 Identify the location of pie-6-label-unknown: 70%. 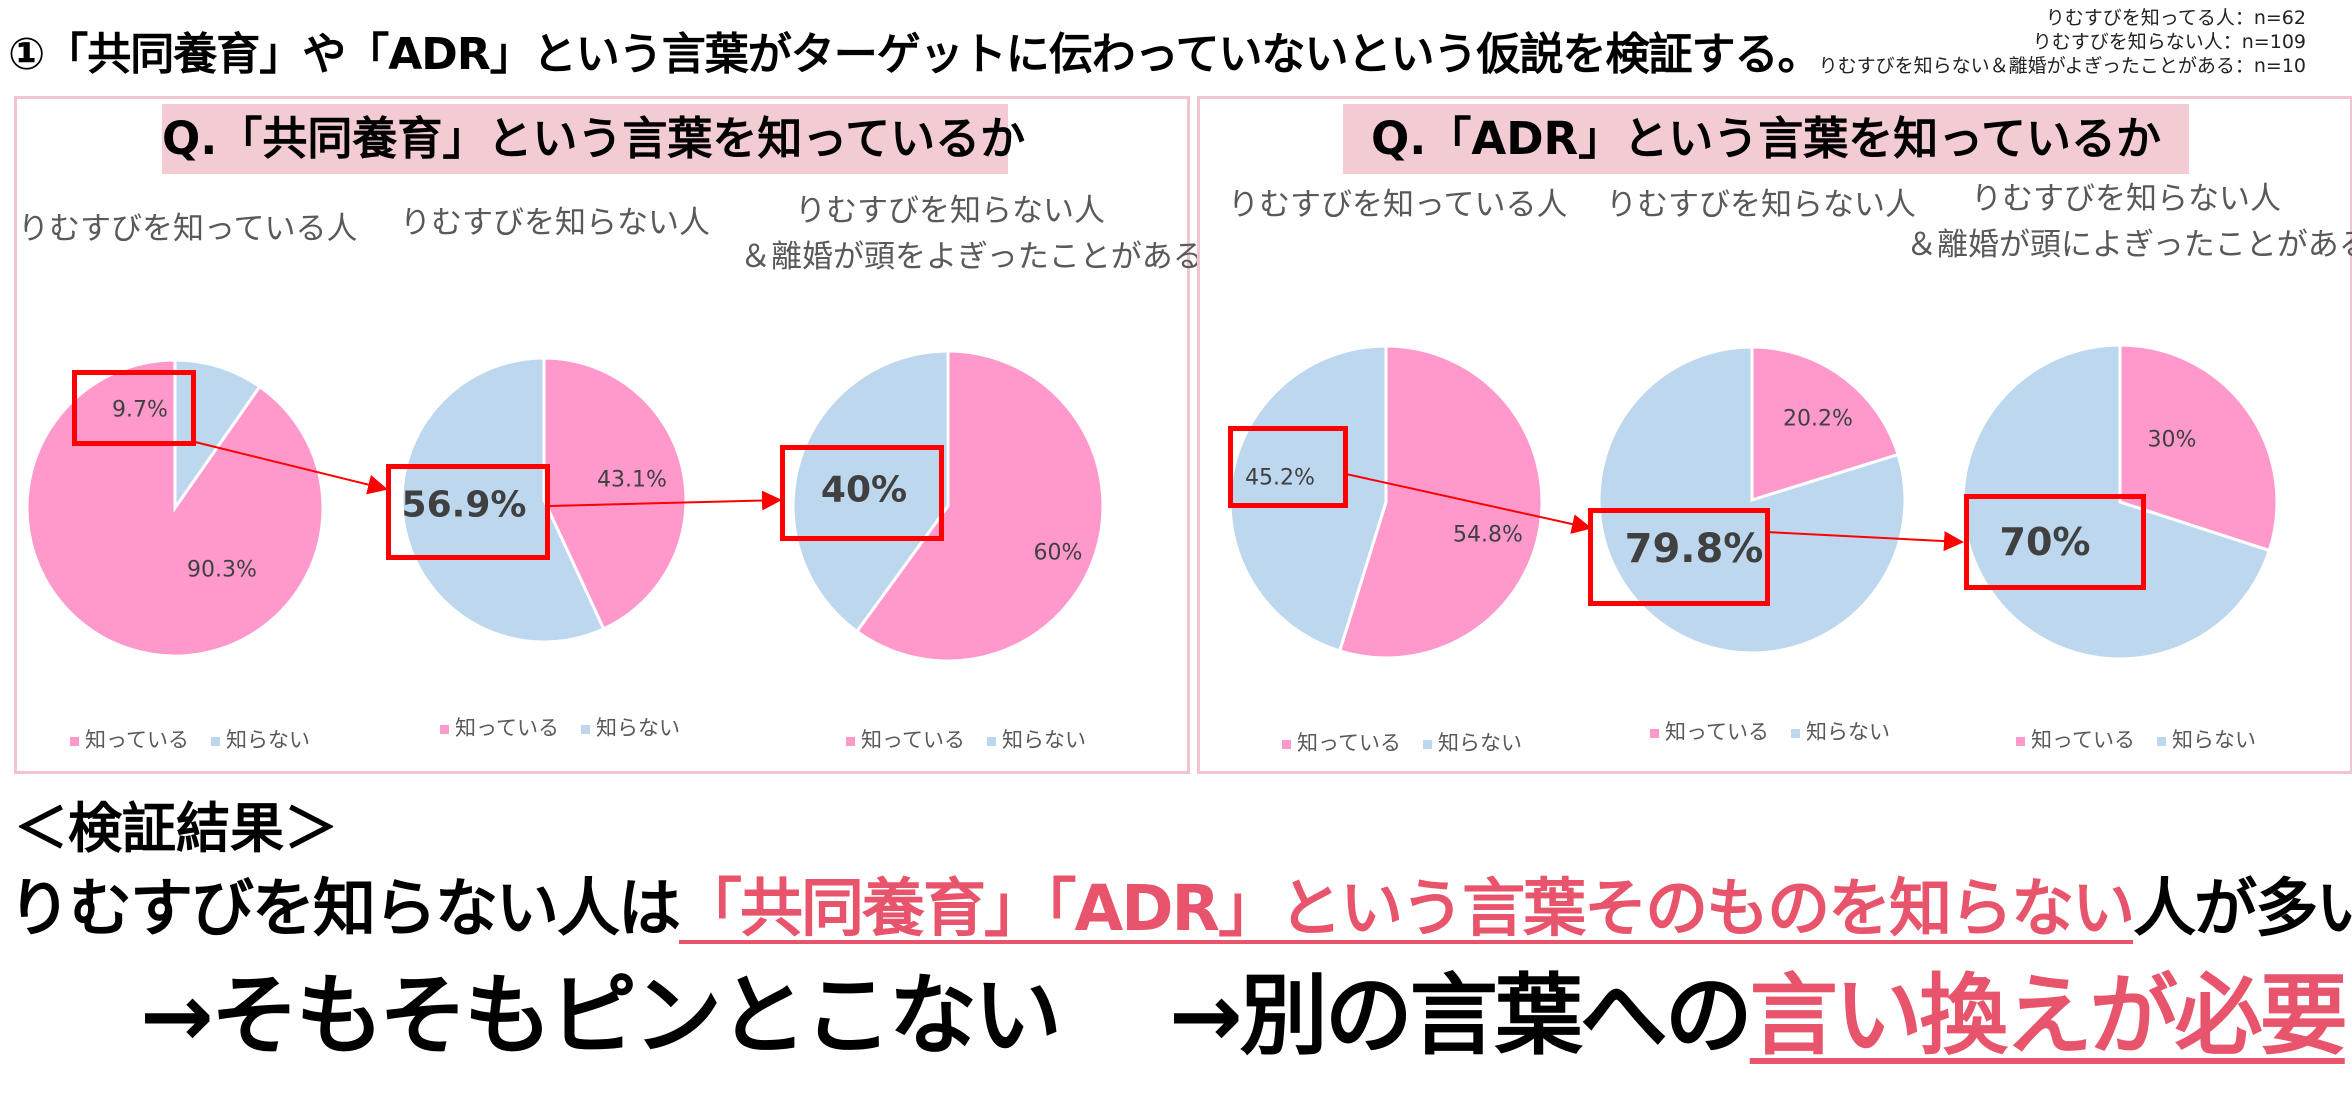
(2045, 542).